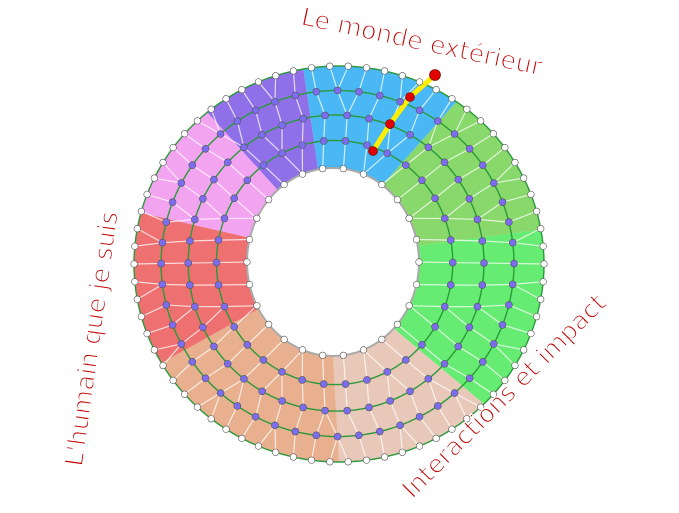  Describe the element at coordinates (333, 262) in the screenshot. I see `center-hole` at that location.